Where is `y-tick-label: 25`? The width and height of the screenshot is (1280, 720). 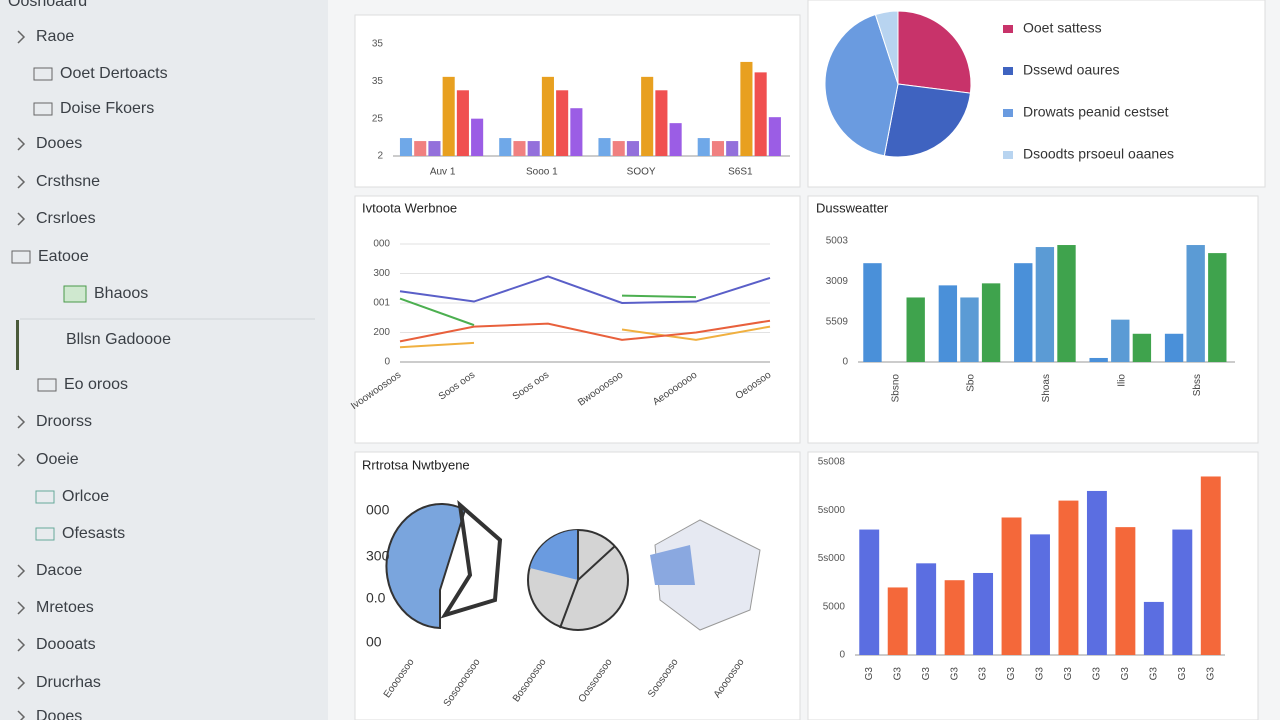
y-tick-label: 25 is located at coordinates (378, 118).